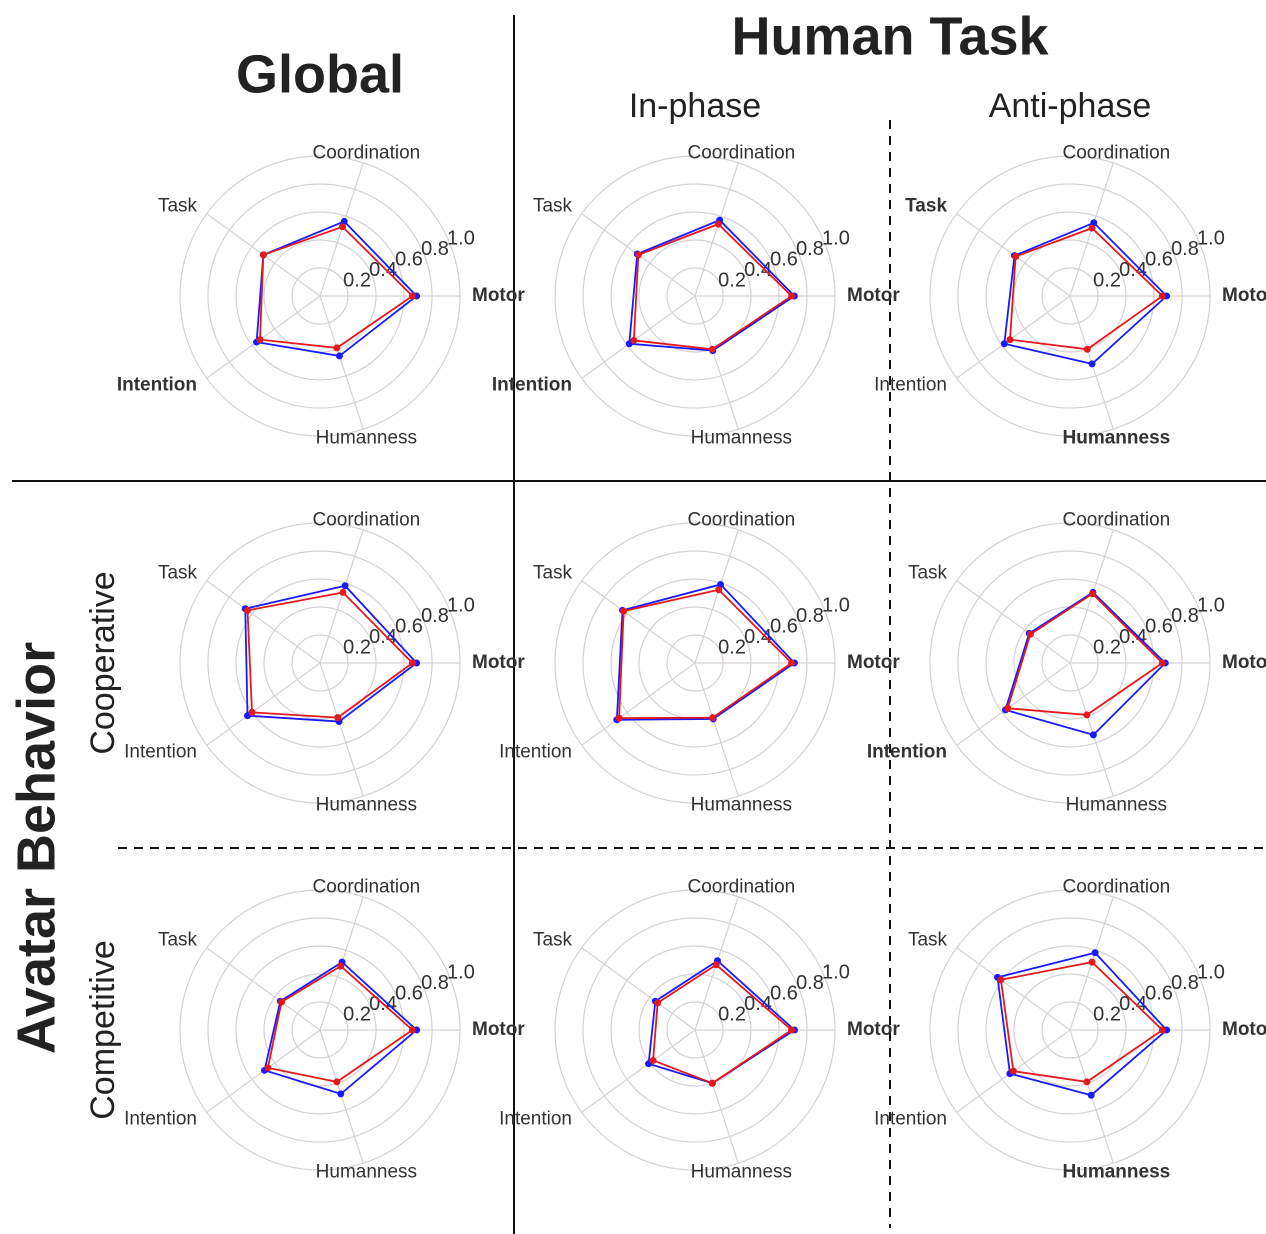 This screenshot has height=1234, width=1266. What do you see at coordinates (320, 74) in the screenshot?
I see `header: Global` at bounding box center [320, 74].